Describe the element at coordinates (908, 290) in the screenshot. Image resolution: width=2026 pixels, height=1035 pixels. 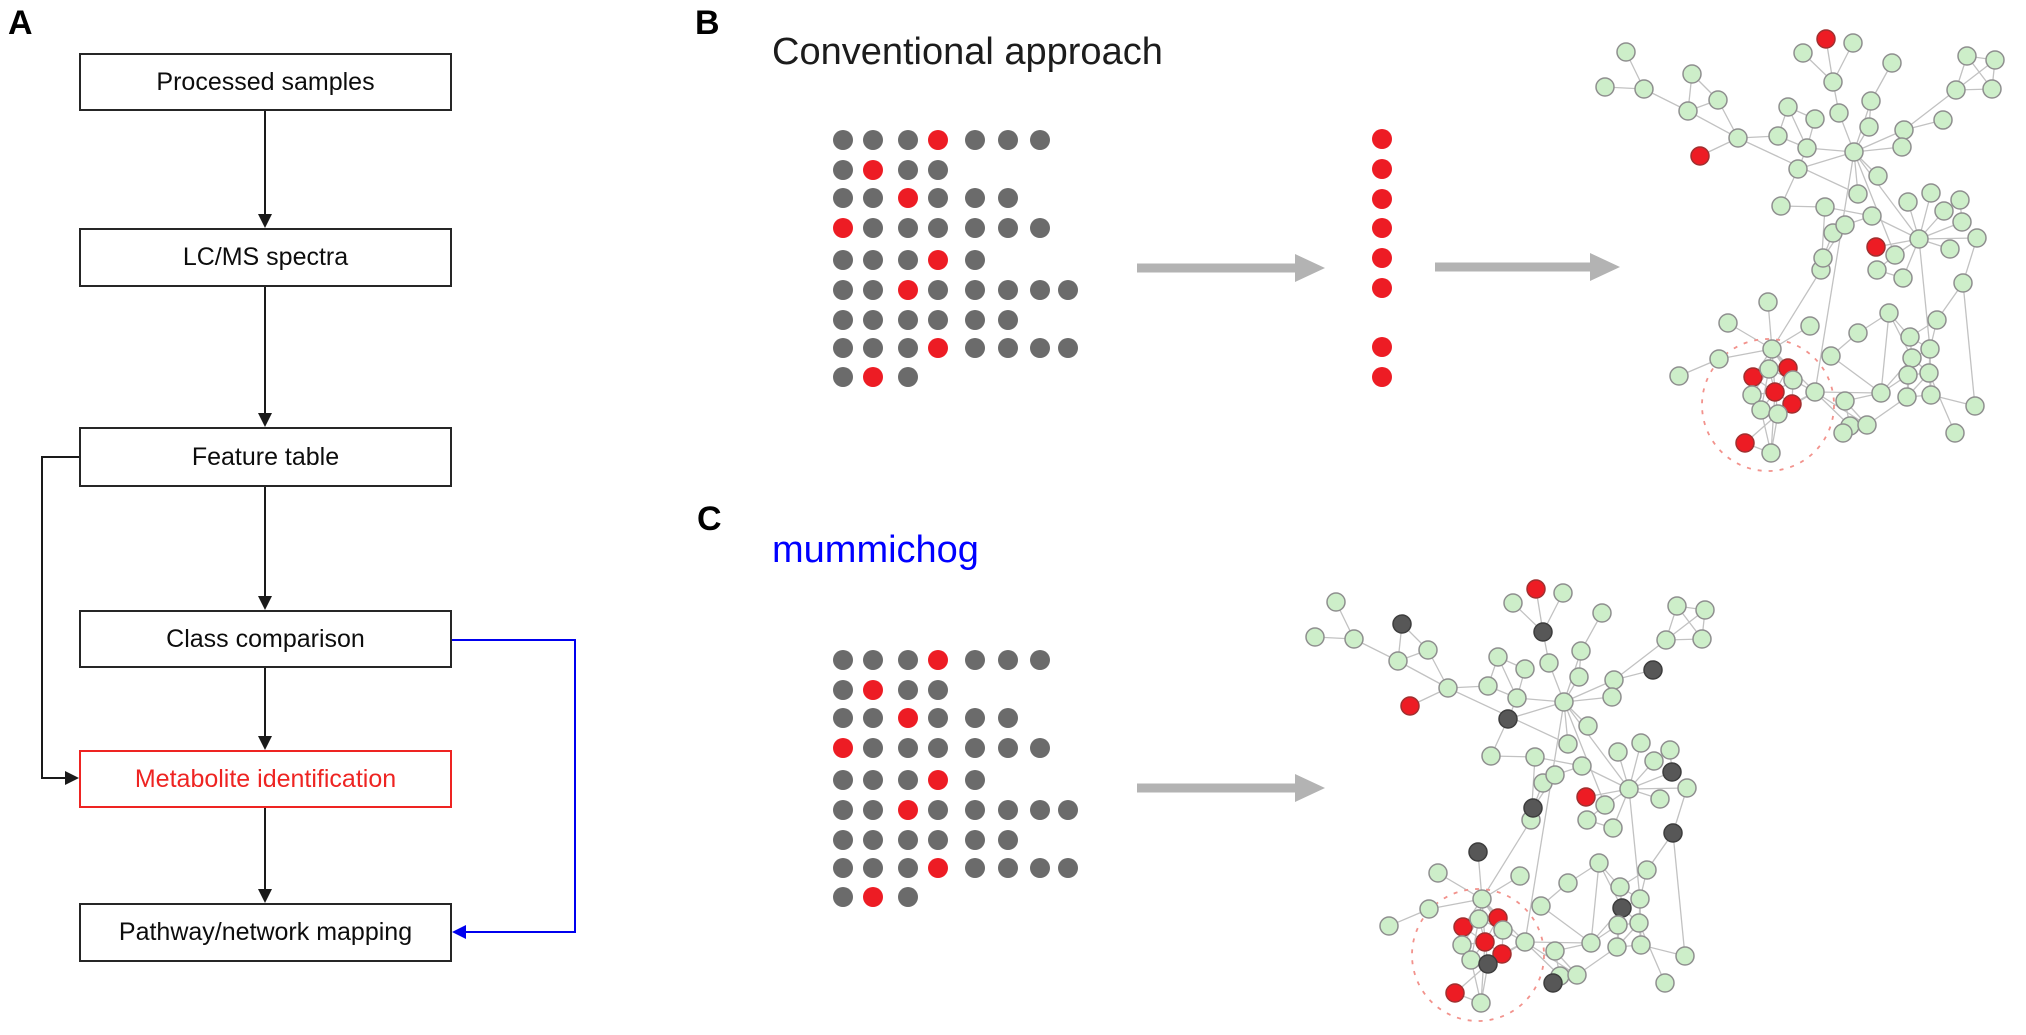
I see `grid-b-dot-r6c3` at that location.